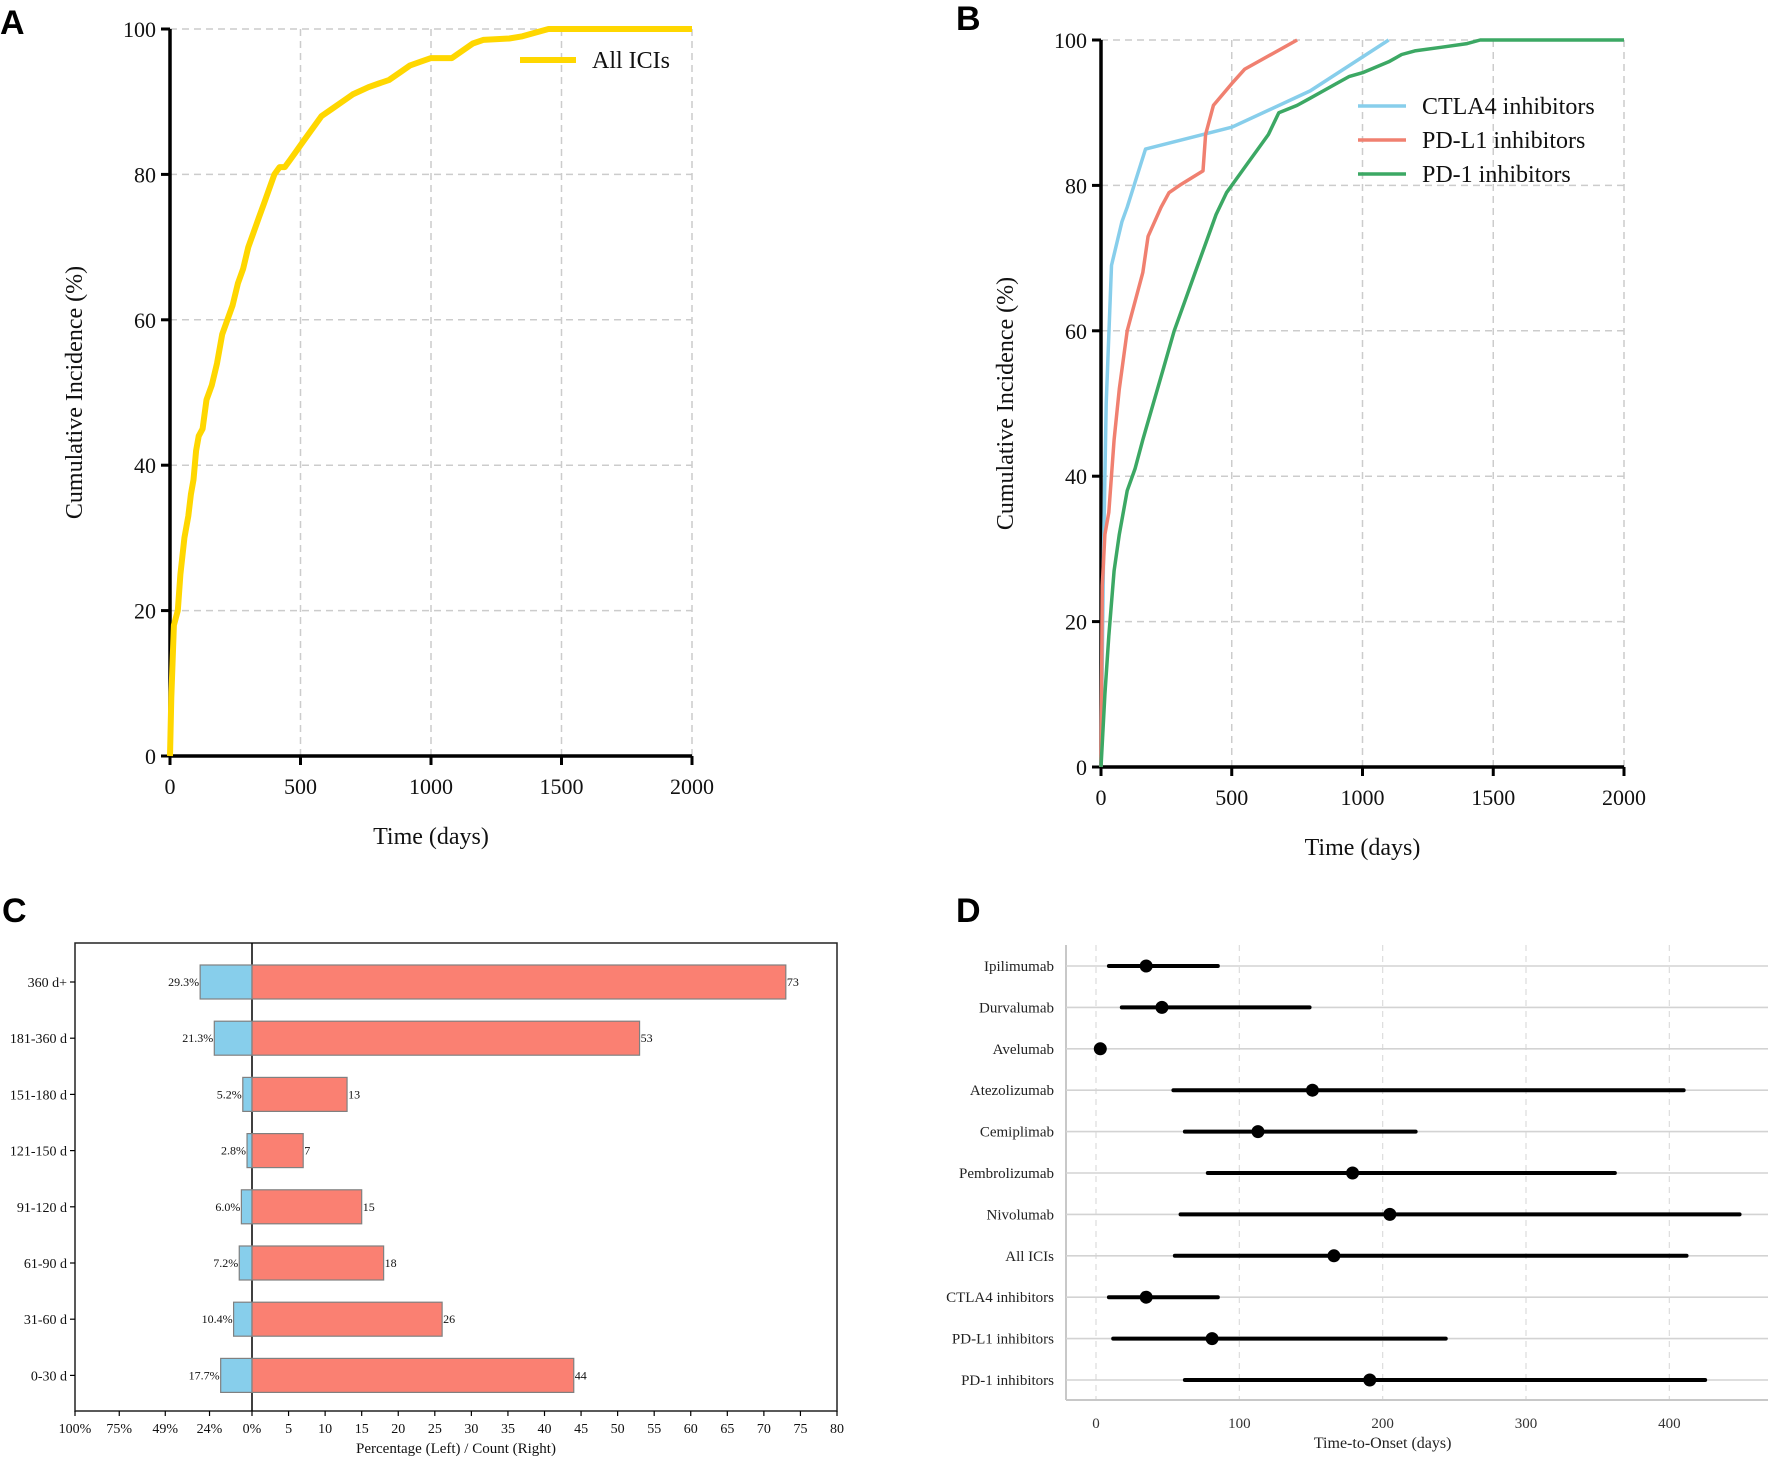 The image size is (1772, 1459). What do you see at coordinates (354, 1094) in the screenshot?
I see `count-label: 13` at bounding box center [354, 1094].